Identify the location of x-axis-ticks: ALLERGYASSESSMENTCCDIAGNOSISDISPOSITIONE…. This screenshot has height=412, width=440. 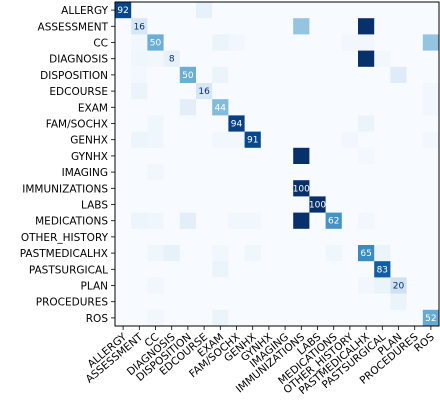
(260, 361).